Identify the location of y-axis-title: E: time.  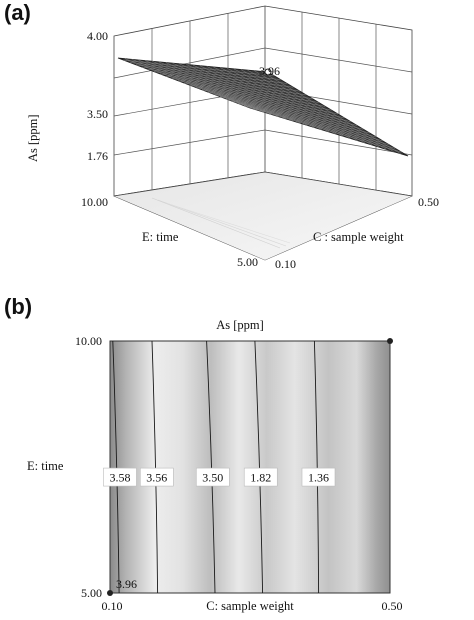
(160, 237).